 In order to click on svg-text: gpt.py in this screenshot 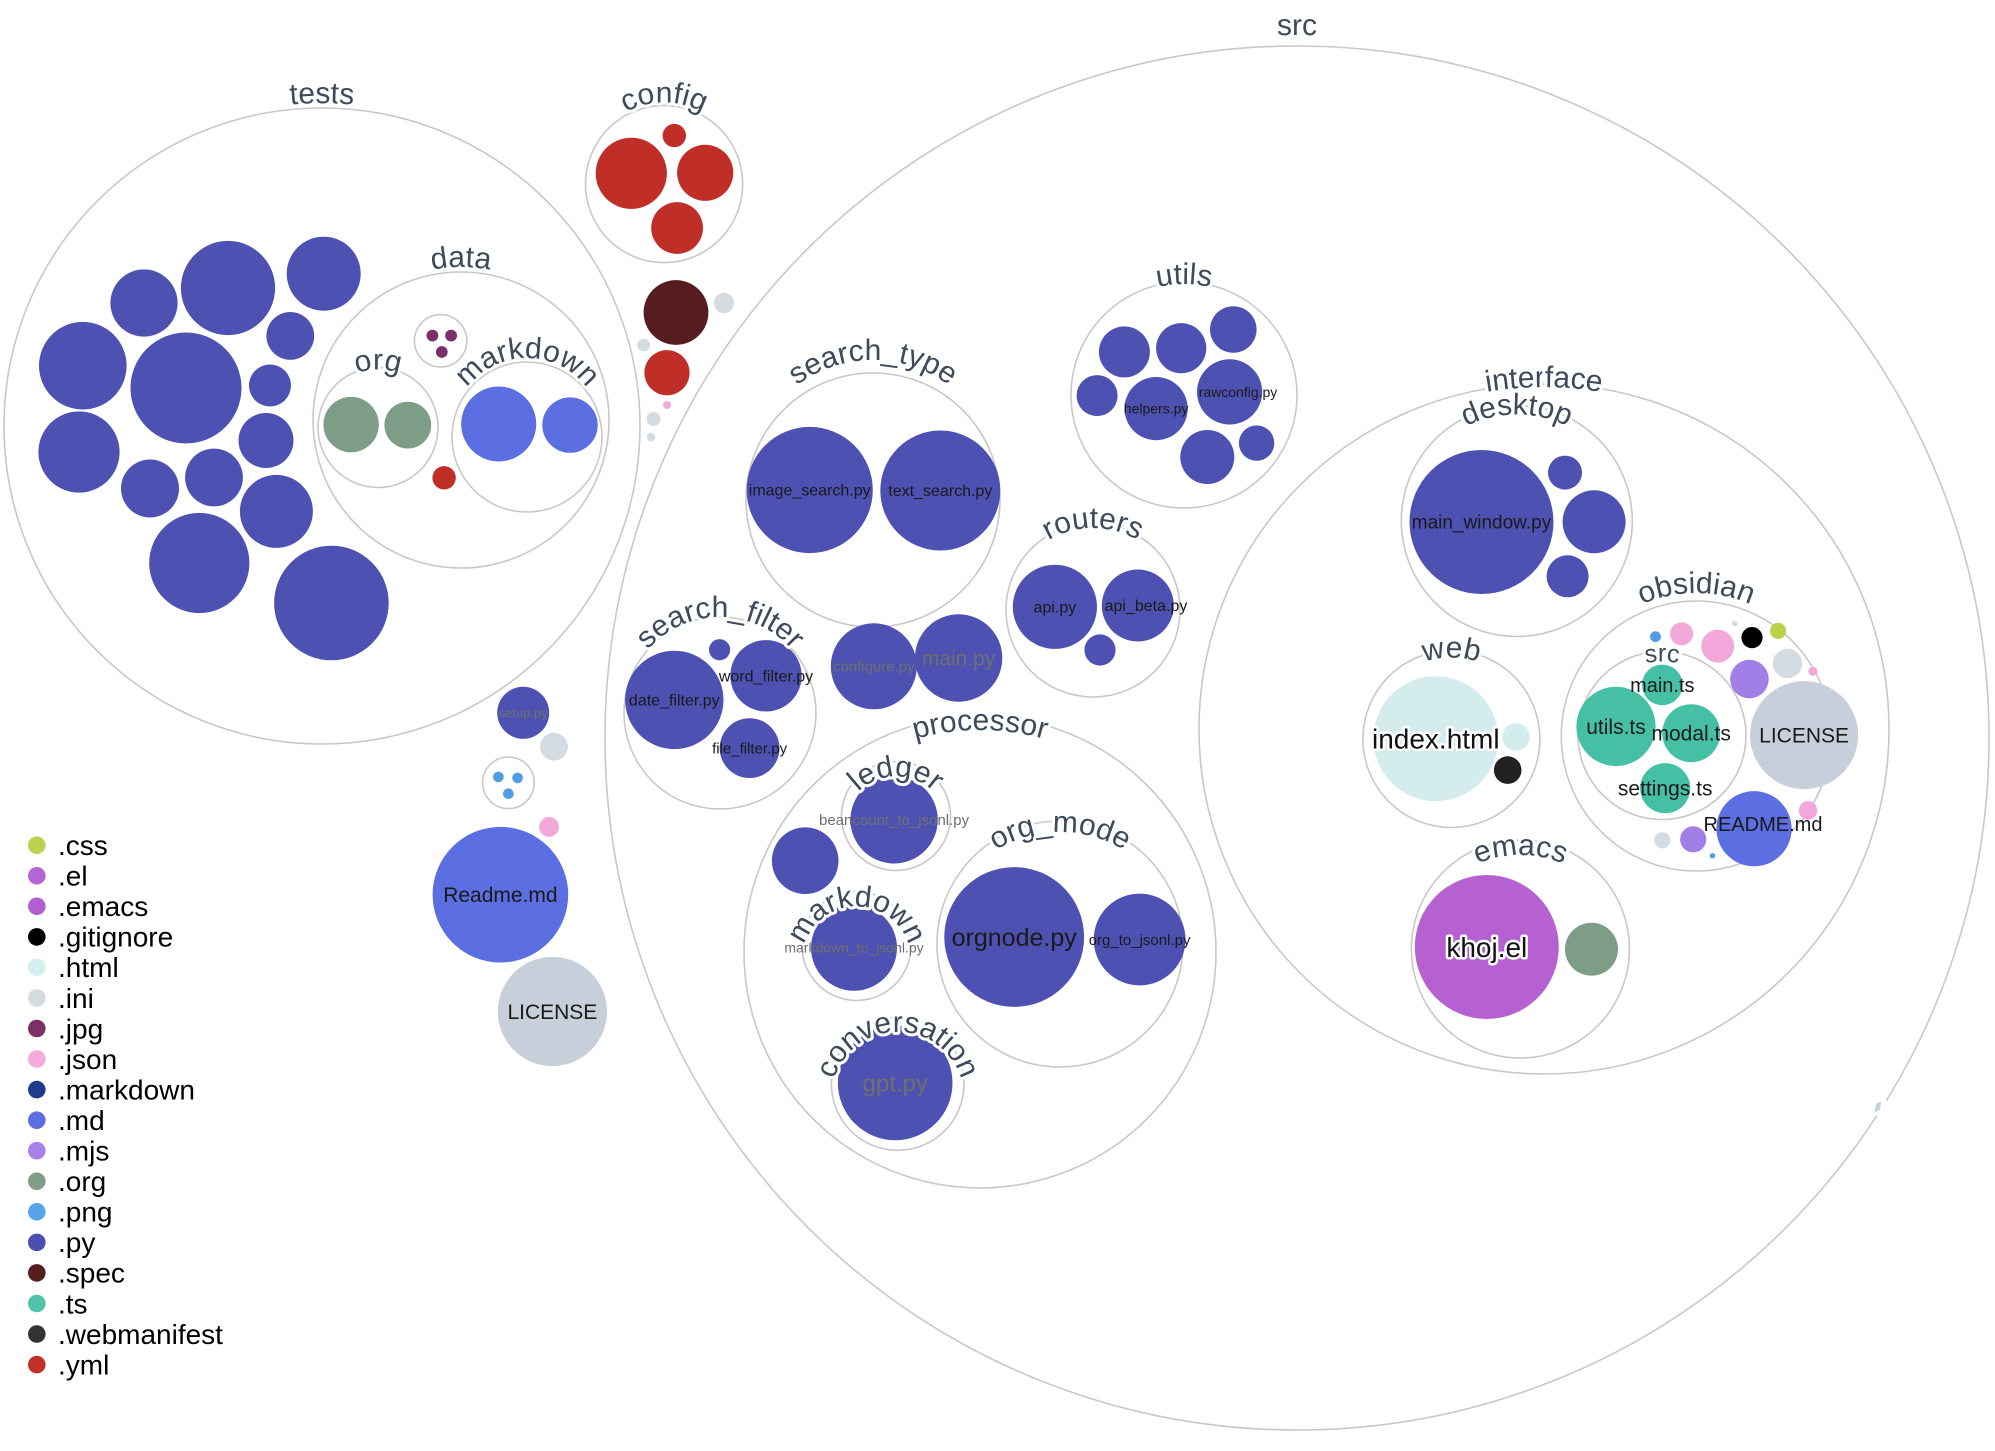, I will do `click(895, 1083)`.